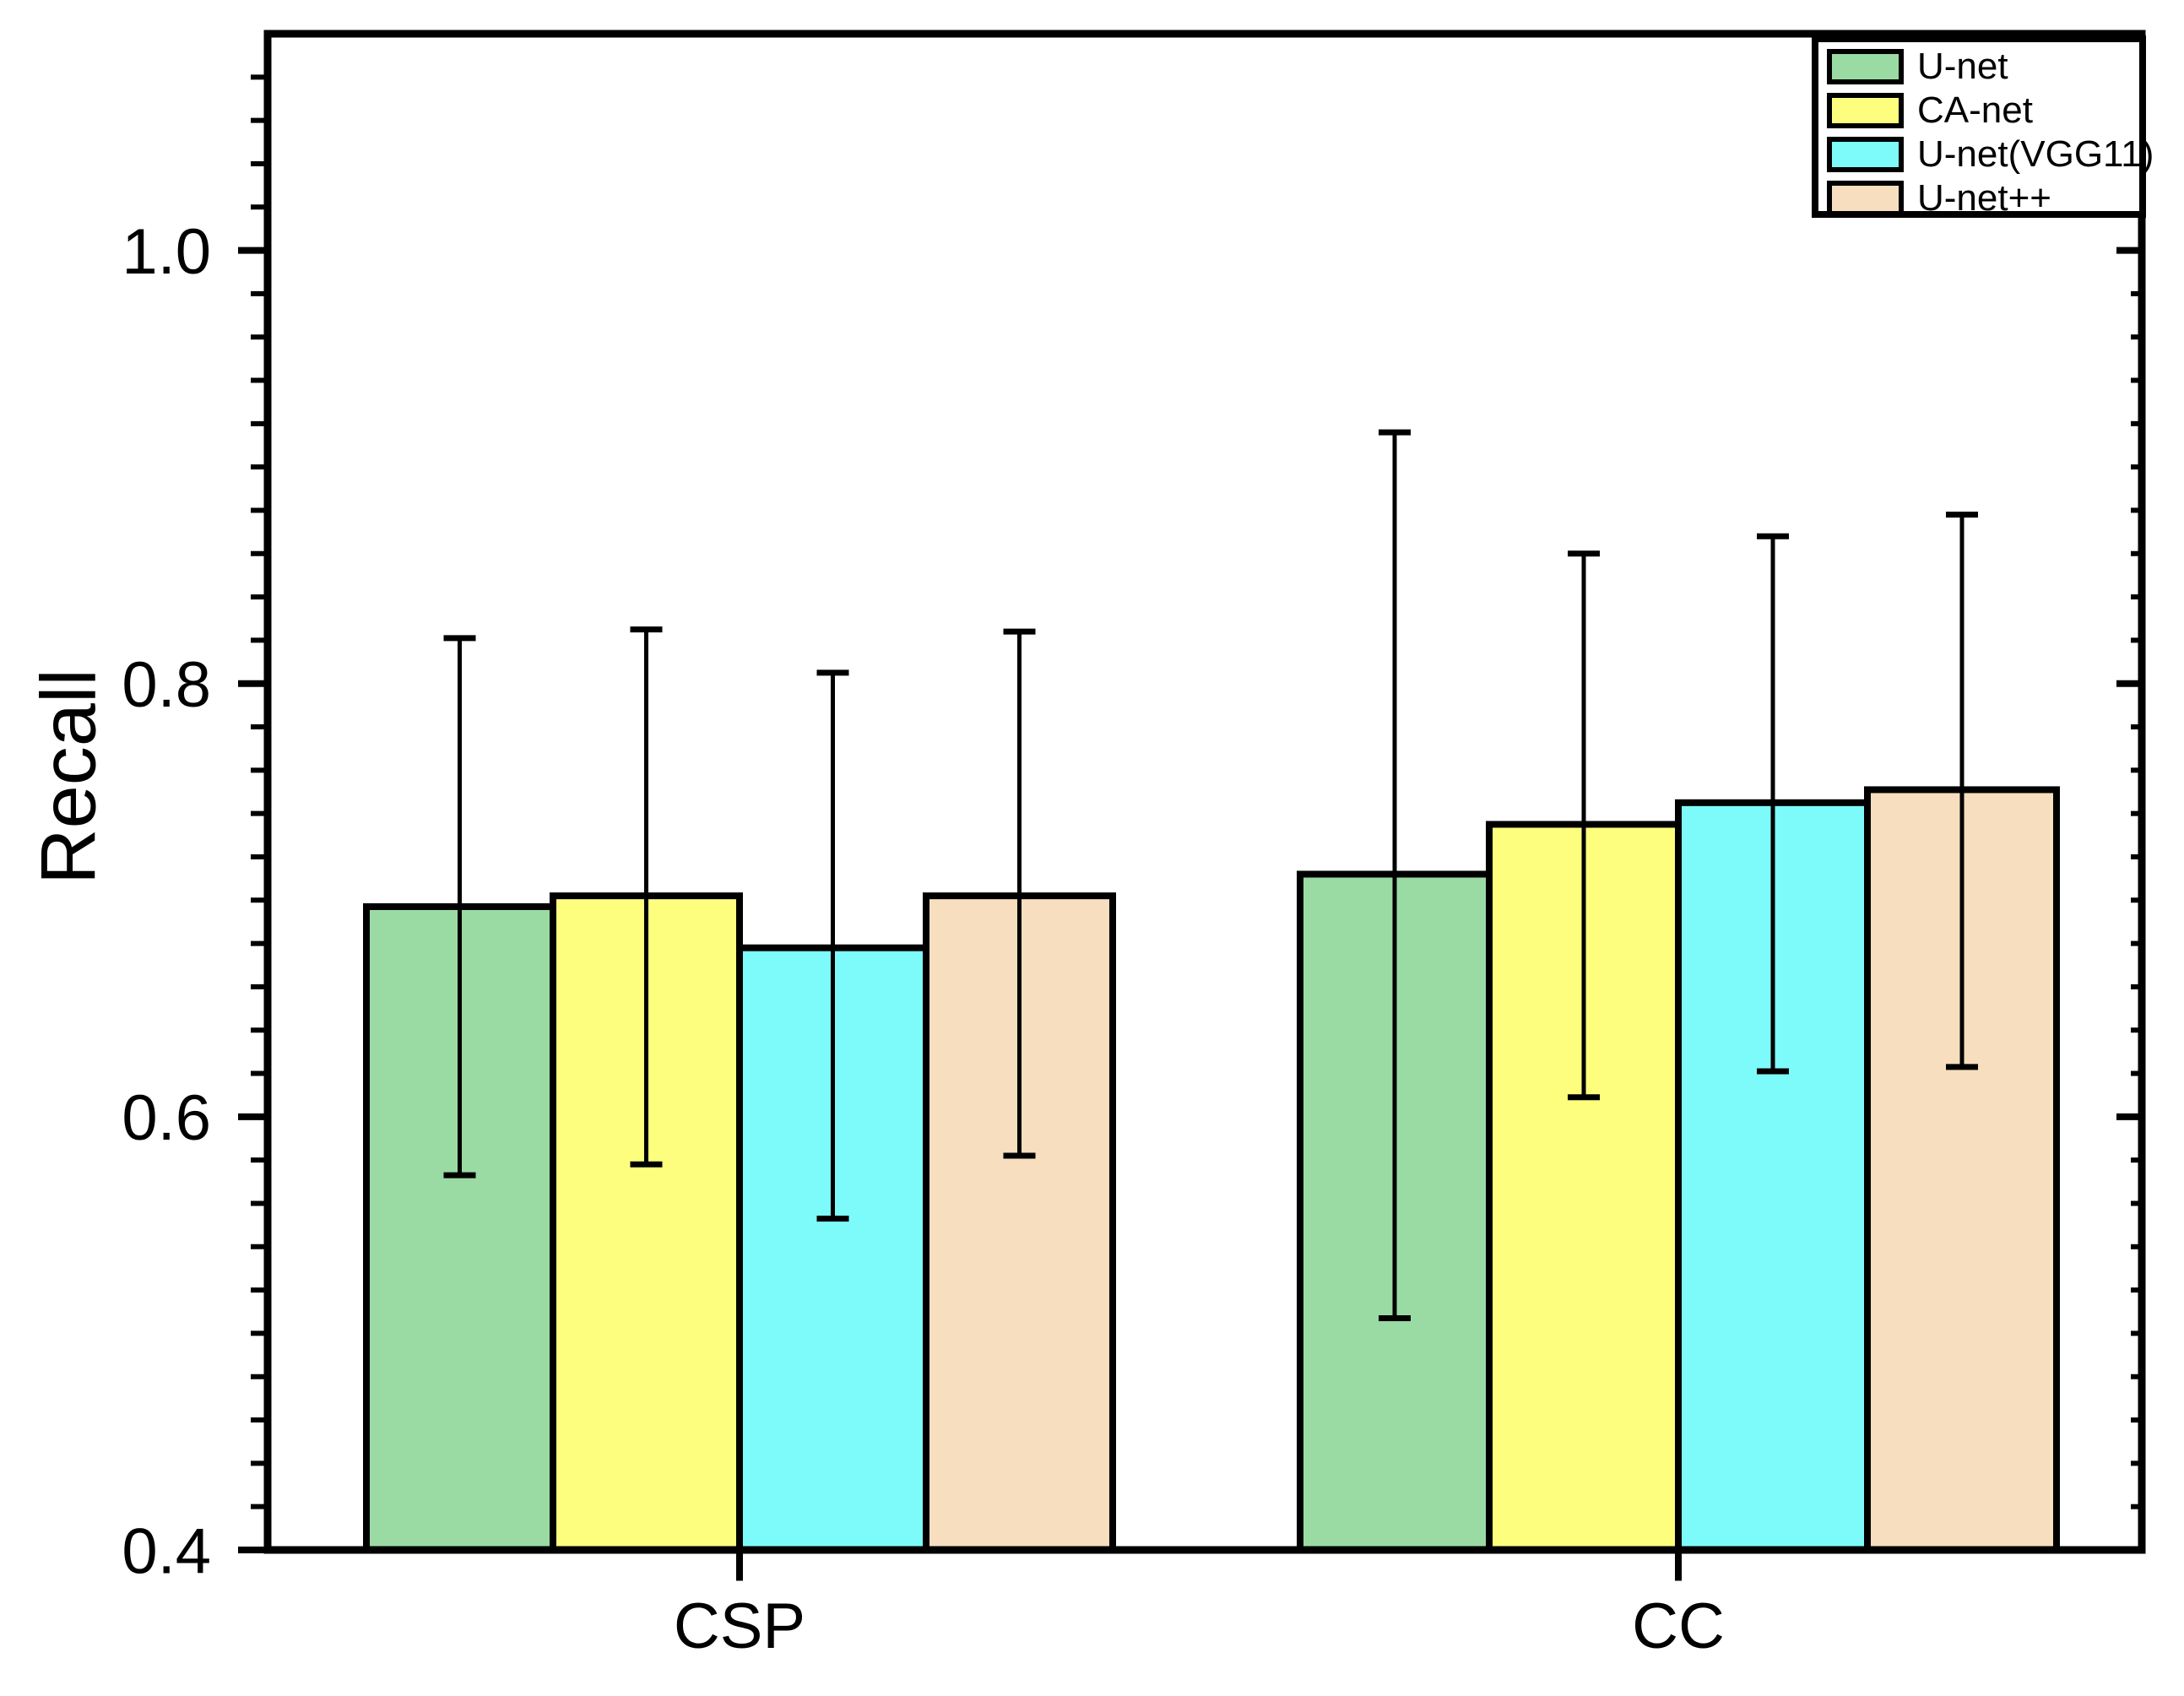  I want to click on x-tick-label-CC: CC, so click(1678, 1626).